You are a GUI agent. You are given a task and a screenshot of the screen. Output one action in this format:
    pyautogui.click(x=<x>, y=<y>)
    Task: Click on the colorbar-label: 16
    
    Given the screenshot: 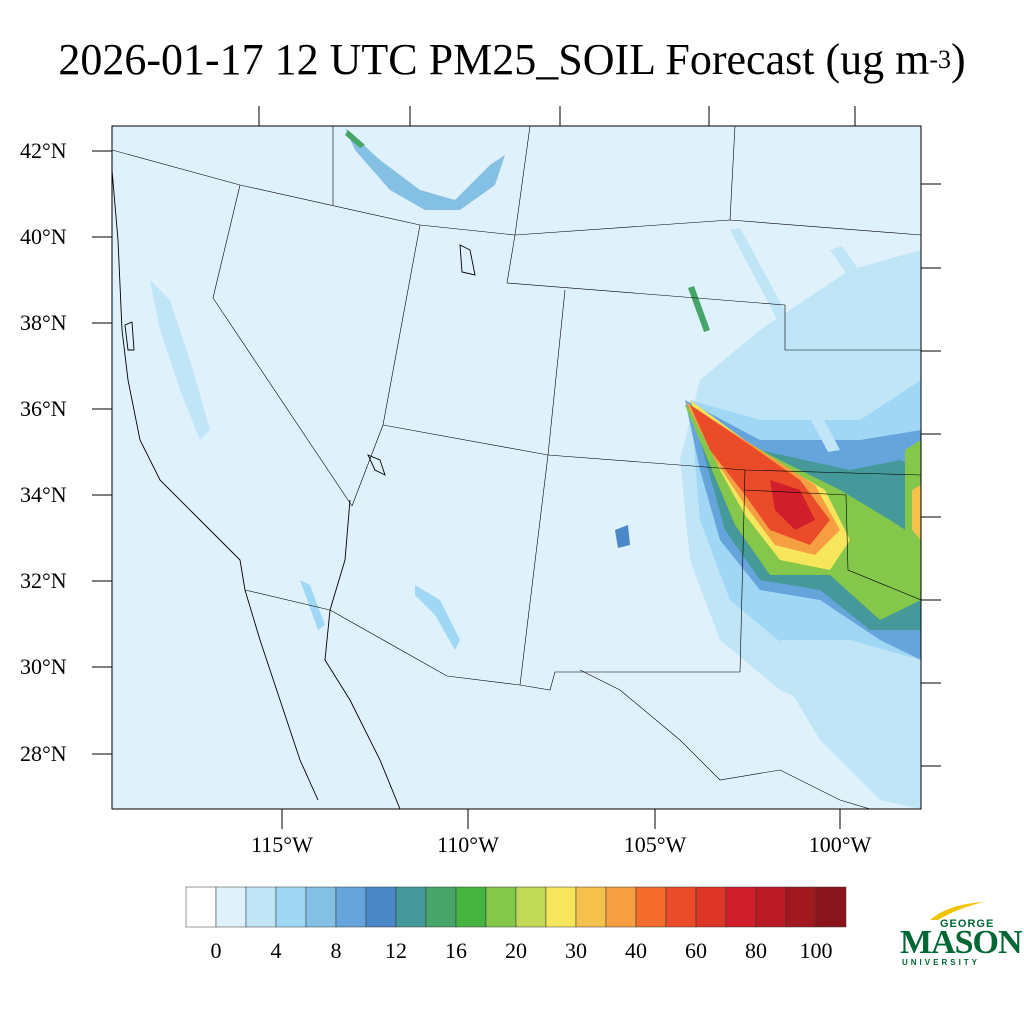 What is the action you would take?
    pyautogui.click(x=456, y=950)
    